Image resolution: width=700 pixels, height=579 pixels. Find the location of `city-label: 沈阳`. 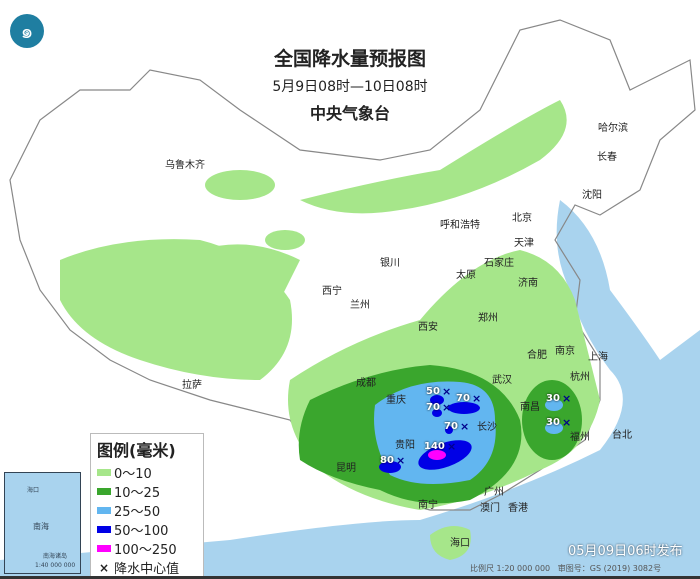

city-label: 沈阳 is located at coordinates (592, 195).